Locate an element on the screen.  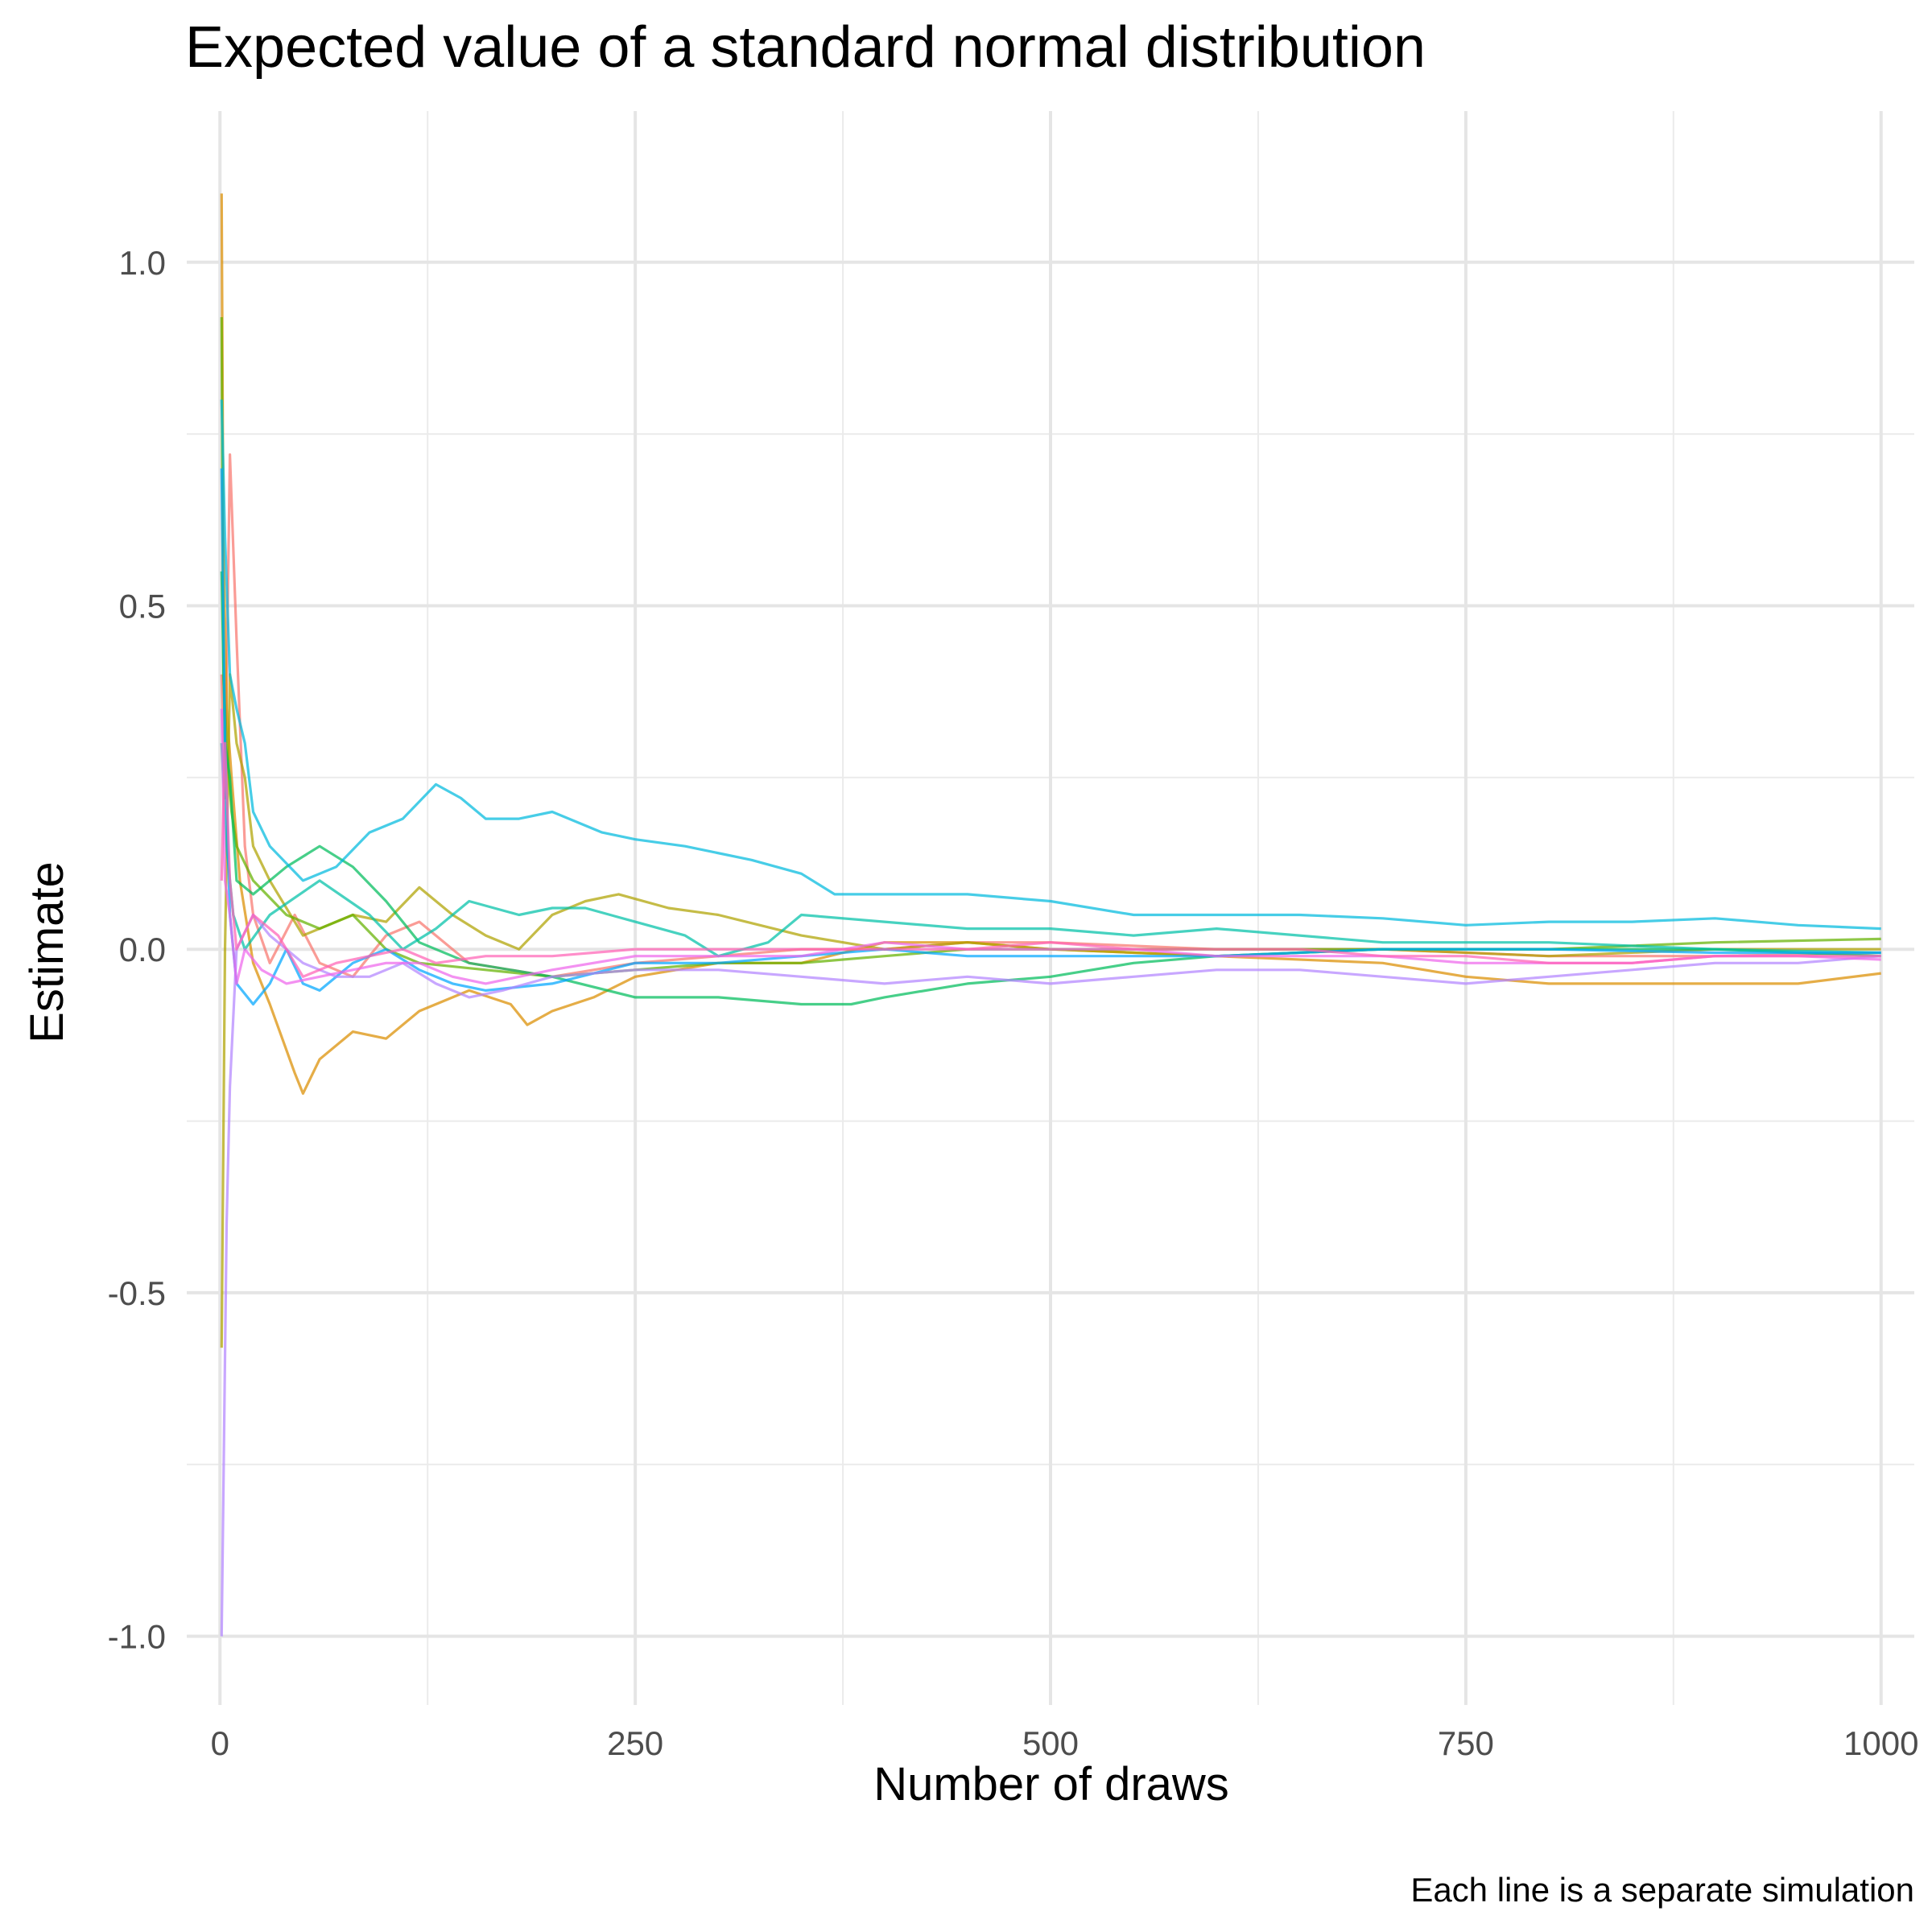
x-tick-label: 250 is located at coordinates (635, 1743).